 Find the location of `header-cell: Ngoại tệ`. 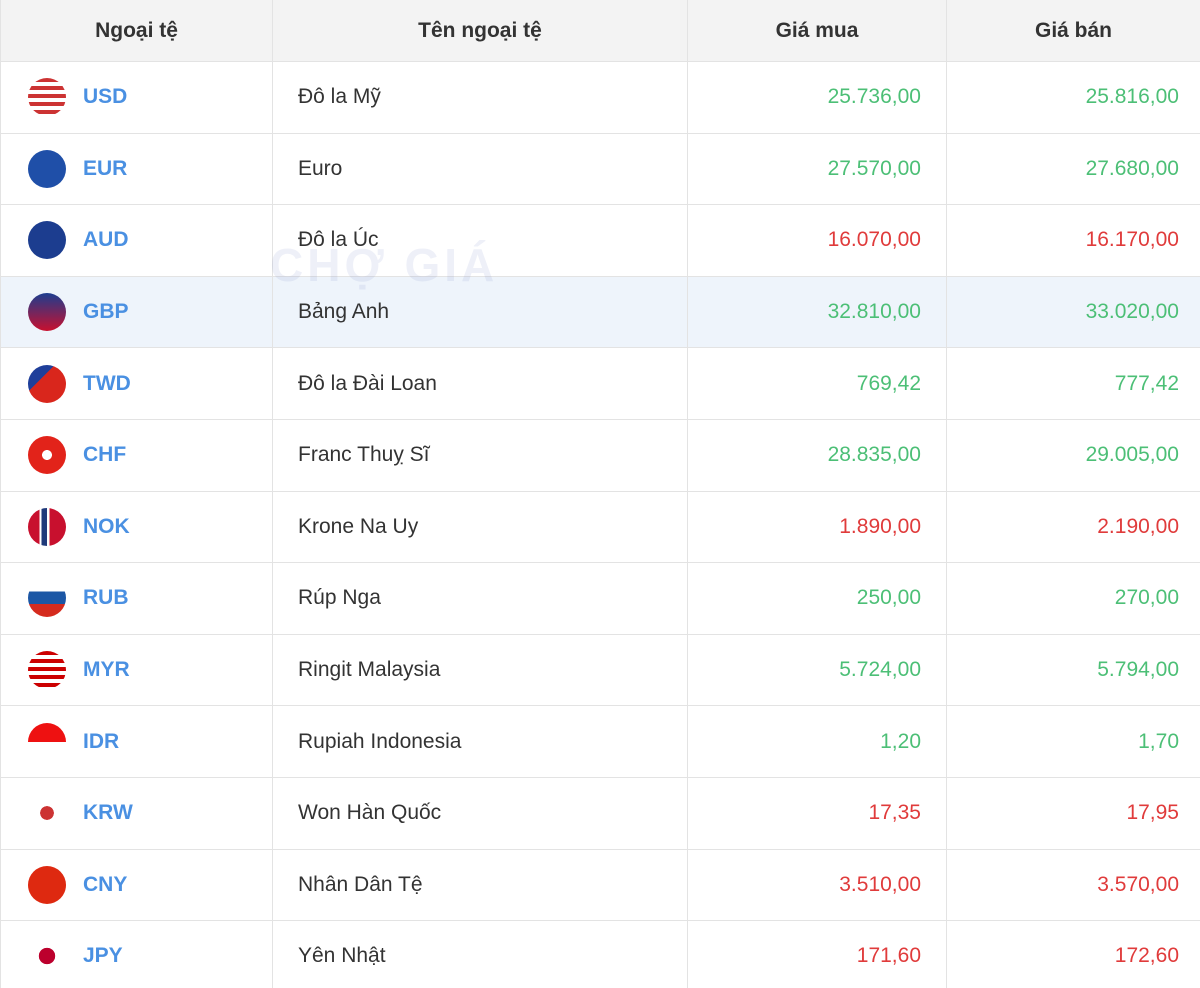

header-cell: Ngoại tệ is located at coordinates (136, 30).